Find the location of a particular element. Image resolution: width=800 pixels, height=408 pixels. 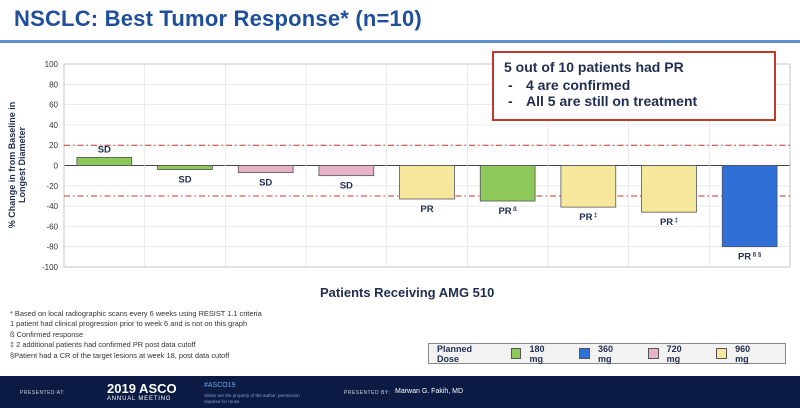

legend-title: Planned Dose is located at coordinates (455, 353).